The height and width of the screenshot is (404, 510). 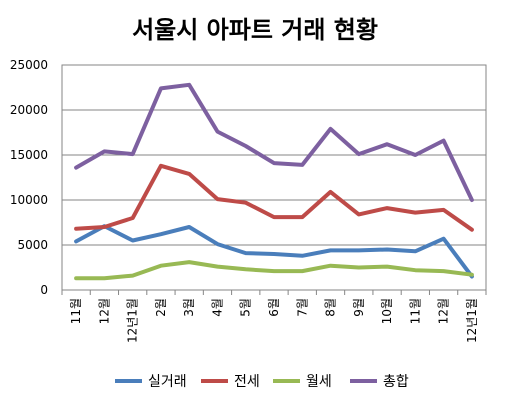 I want to click on y-tick-label: 25000, so click(x=29, y=65).